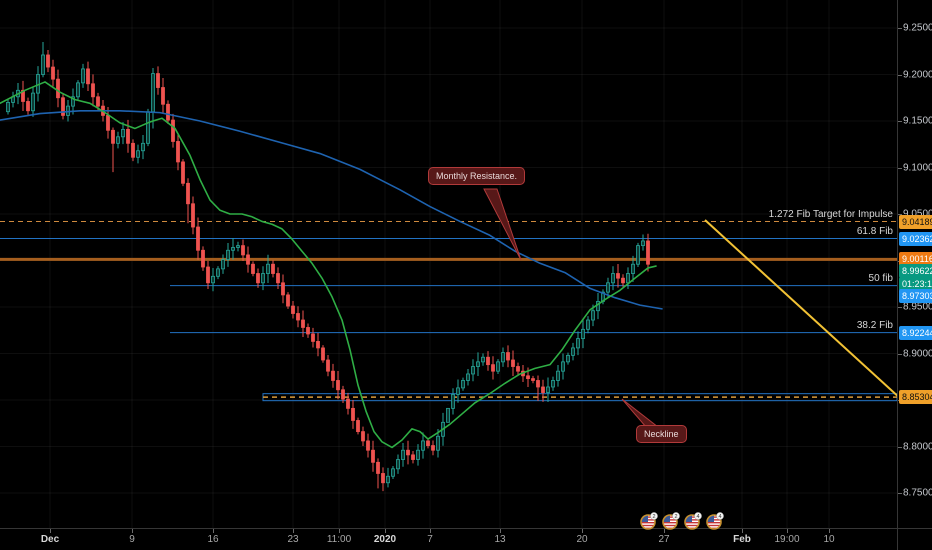  Describe the element at coordinates (917, 167) in the screenshot. I see `price-tick-label: 9.10000` at that location.